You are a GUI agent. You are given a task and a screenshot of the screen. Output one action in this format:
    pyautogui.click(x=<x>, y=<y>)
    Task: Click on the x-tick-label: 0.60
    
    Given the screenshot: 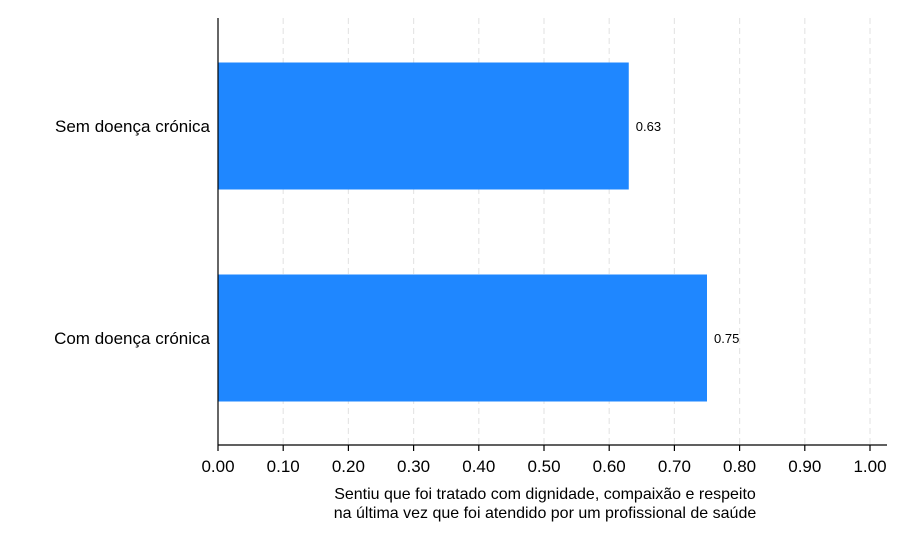 What is the action you would take?
    pyautogui.click(x=609, y=466)
    